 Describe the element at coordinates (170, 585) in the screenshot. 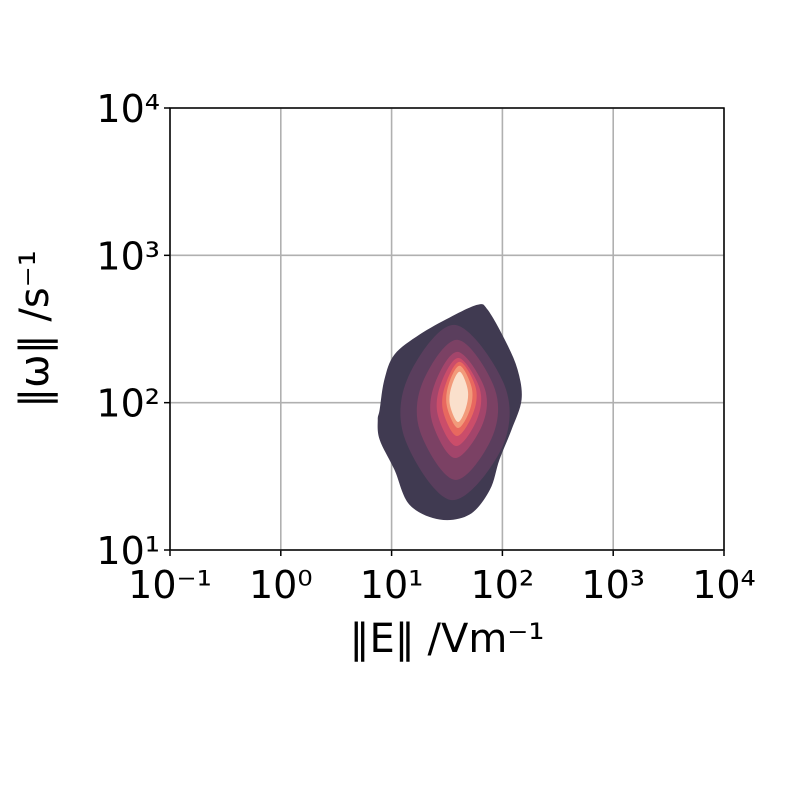

I see `x-tick-label: 10⁻¹` at that location.